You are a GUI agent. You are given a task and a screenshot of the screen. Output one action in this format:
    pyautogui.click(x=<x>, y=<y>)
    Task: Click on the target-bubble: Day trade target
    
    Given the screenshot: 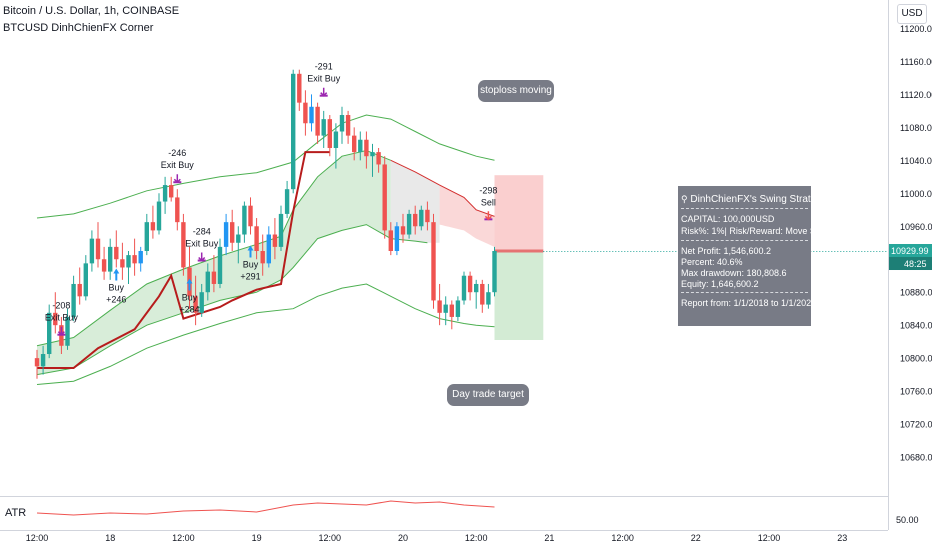 What is the action you would take?
    pyautogui.click(x=488, y=395)
    